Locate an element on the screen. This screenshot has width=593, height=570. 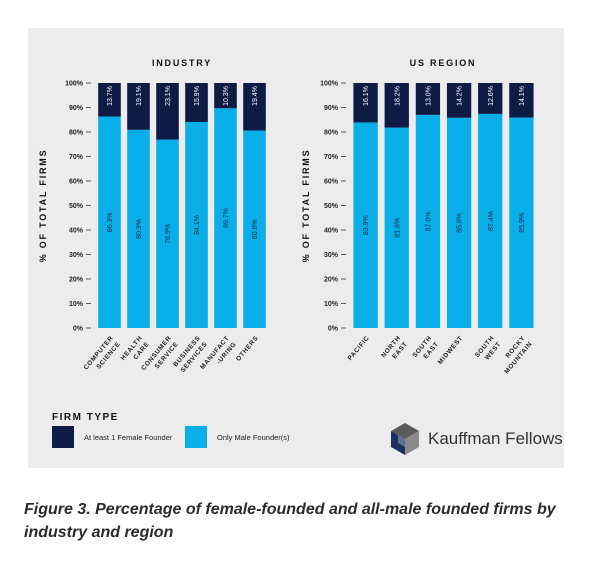
data-label-male-region: 85.8% is located at coordinates (460, 223).